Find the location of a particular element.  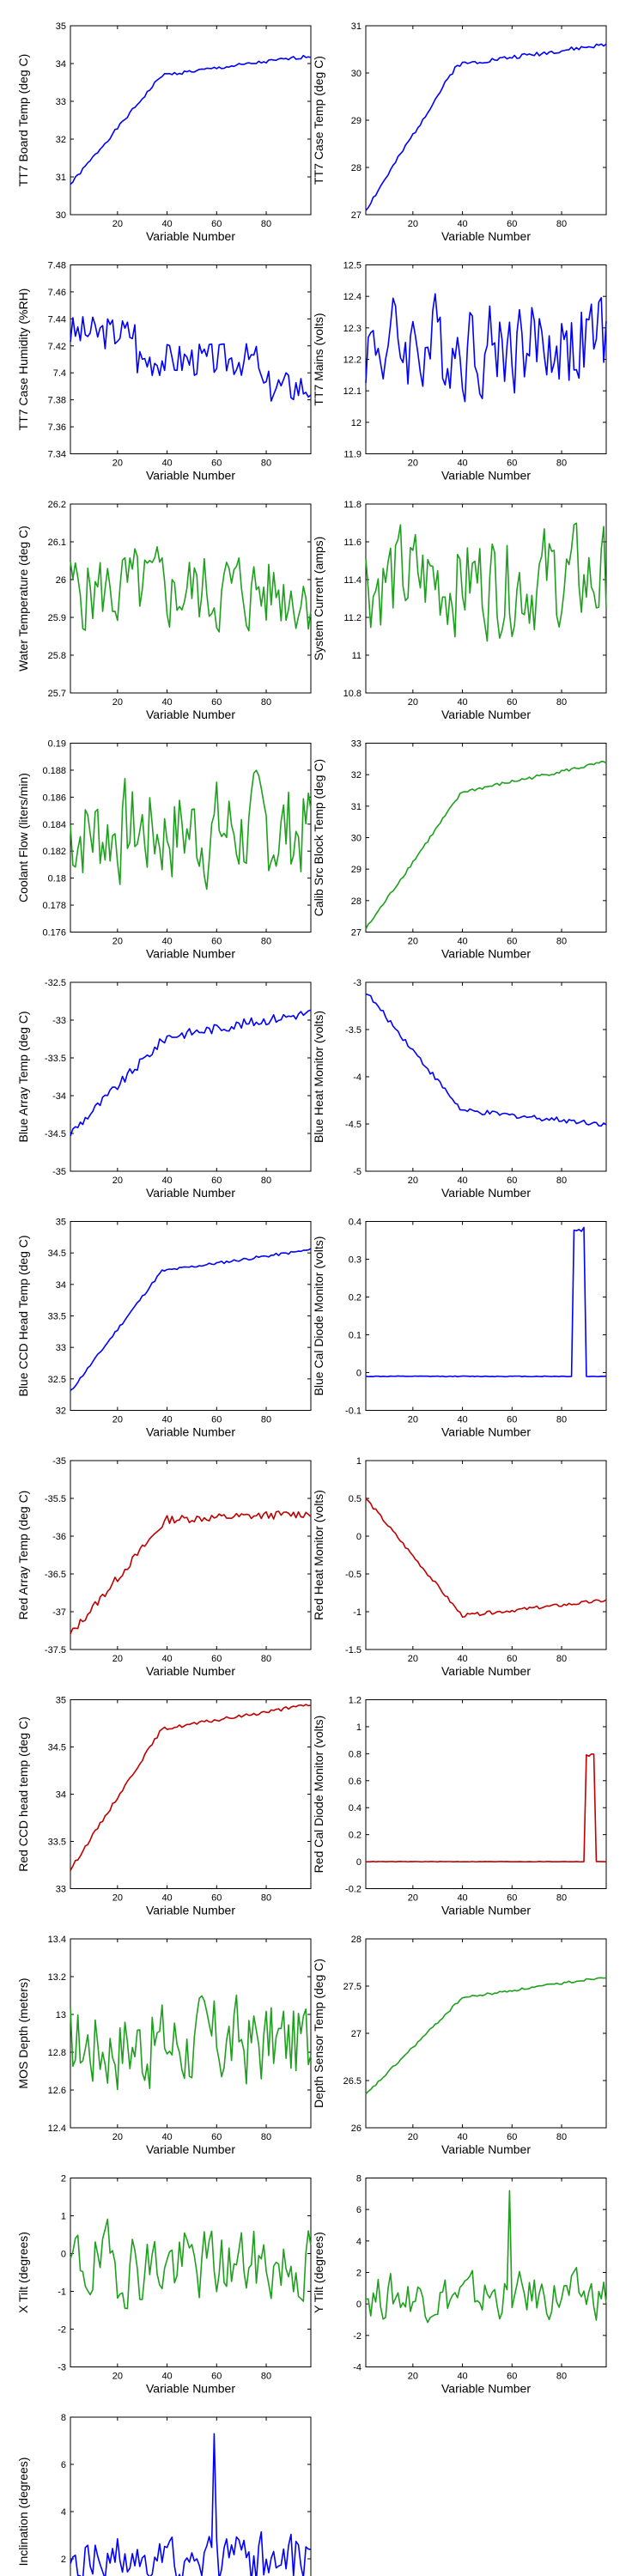

y-tick-label: -36 is located at coordinates (59, 1537).